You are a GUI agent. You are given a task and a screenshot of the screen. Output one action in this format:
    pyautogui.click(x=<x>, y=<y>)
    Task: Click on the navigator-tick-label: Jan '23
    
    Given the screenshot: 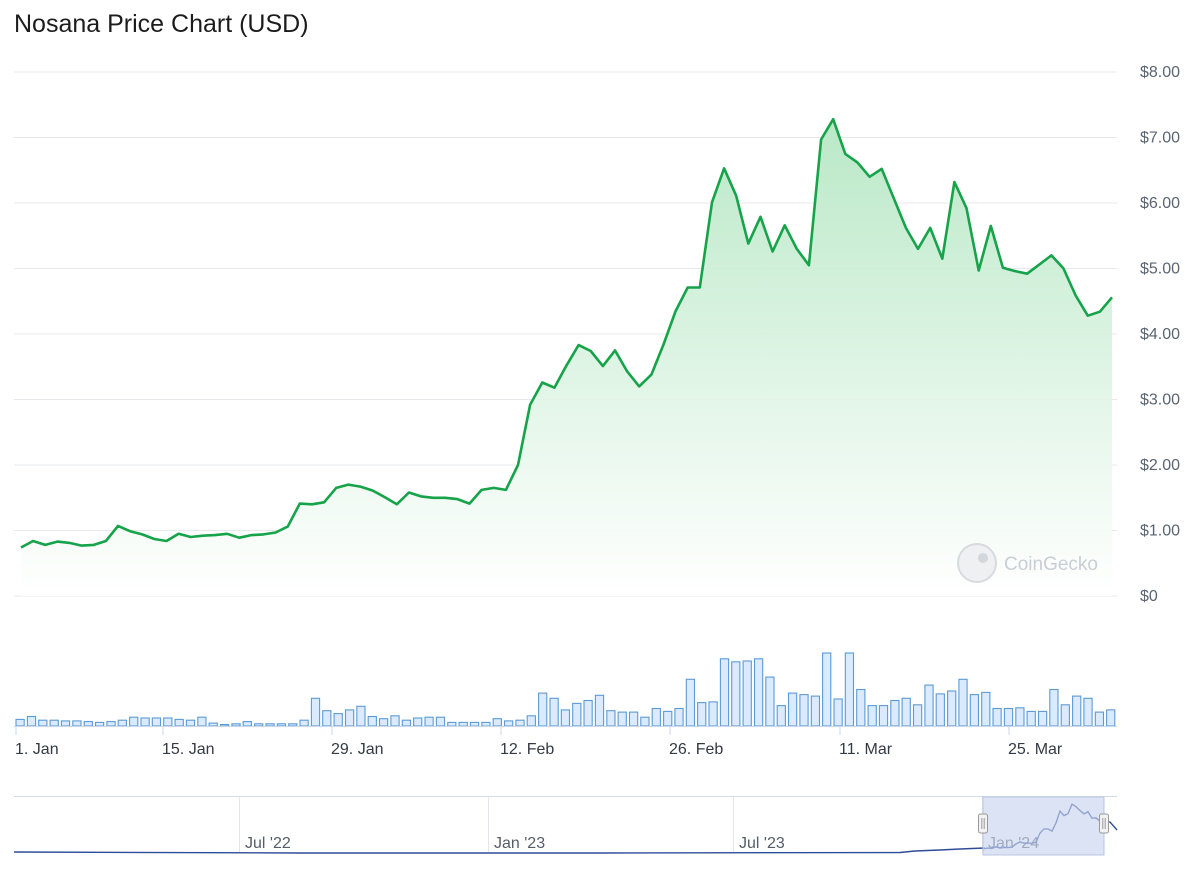 What is the action you would take?
    pyautogui.click(x=519, y=843)
    